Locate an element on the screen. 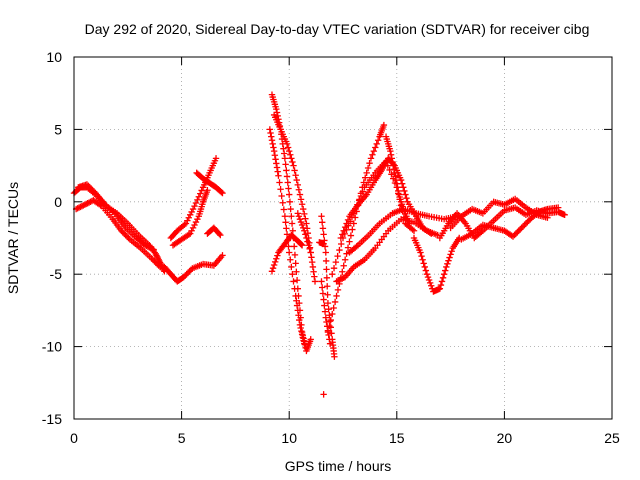 The height and width of the screenshot is (480, 640). y-tick-label: 5 is located at coordinates (58, 129).